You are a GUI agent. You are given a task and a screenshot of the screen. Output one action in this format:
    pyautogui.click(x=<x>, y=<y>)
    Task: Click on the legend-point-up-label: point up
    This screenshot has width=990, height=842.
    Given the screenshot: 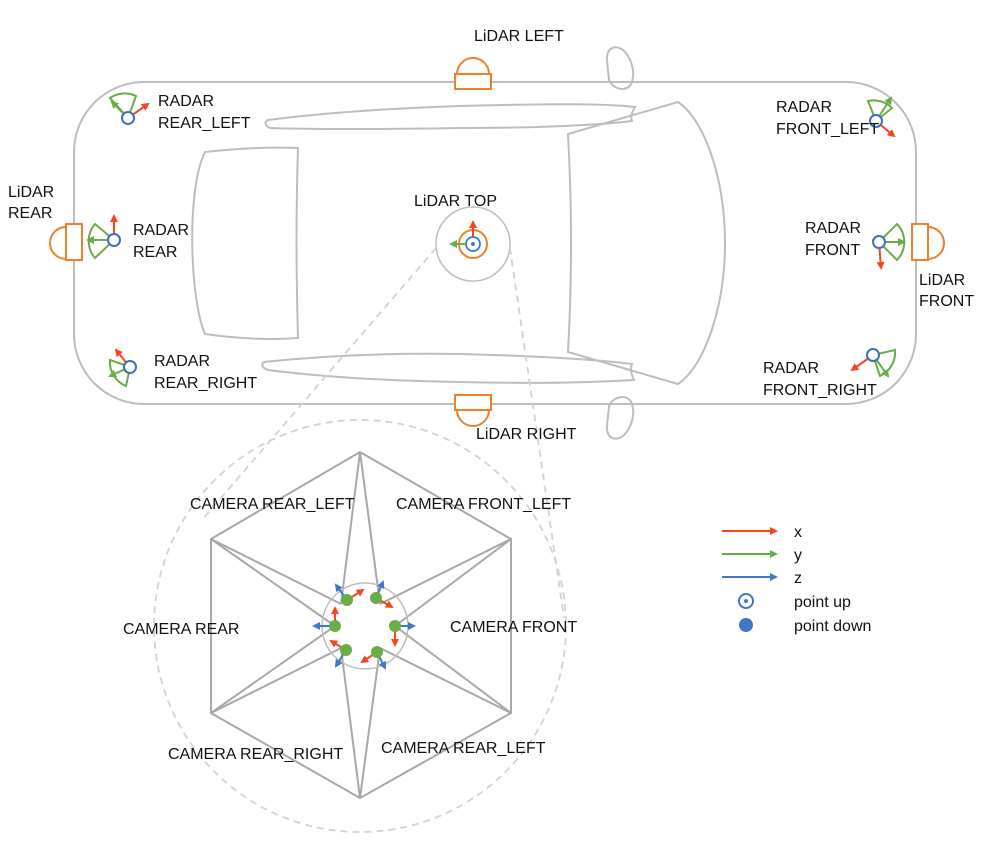 What is the action you would take?
    pyautogui.click(x=822, y=602)
    